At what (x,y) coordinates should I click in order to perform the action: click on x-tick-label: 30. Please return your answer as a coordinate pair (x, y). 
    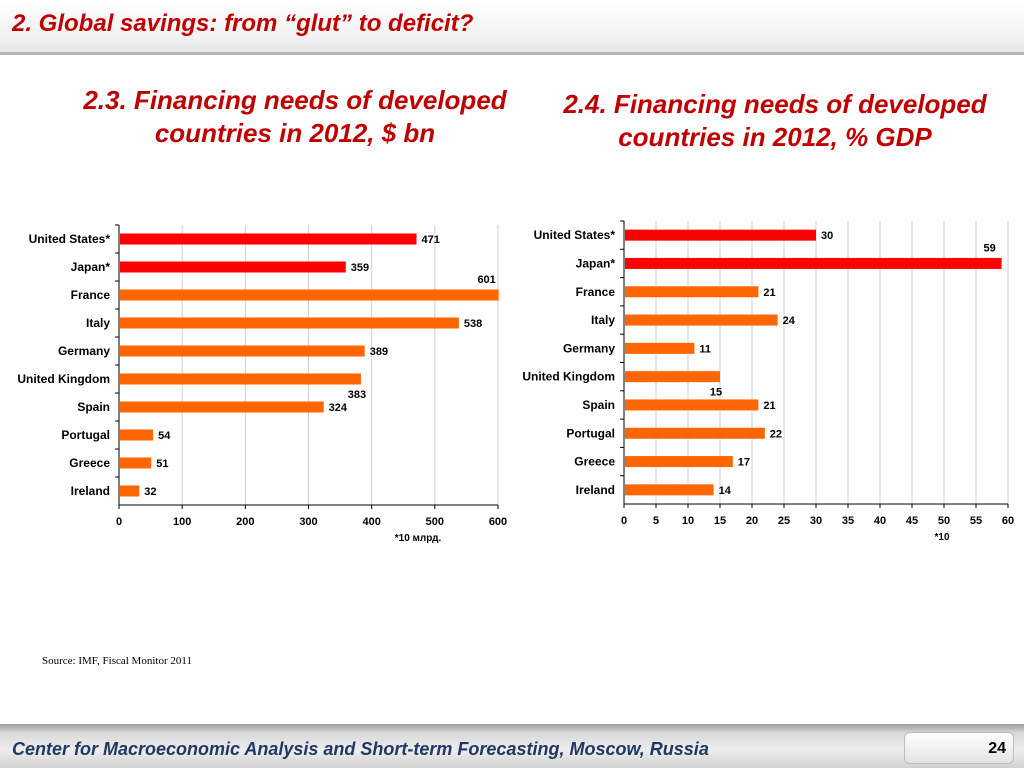
    Looking at the image, I should click on (816, 521).